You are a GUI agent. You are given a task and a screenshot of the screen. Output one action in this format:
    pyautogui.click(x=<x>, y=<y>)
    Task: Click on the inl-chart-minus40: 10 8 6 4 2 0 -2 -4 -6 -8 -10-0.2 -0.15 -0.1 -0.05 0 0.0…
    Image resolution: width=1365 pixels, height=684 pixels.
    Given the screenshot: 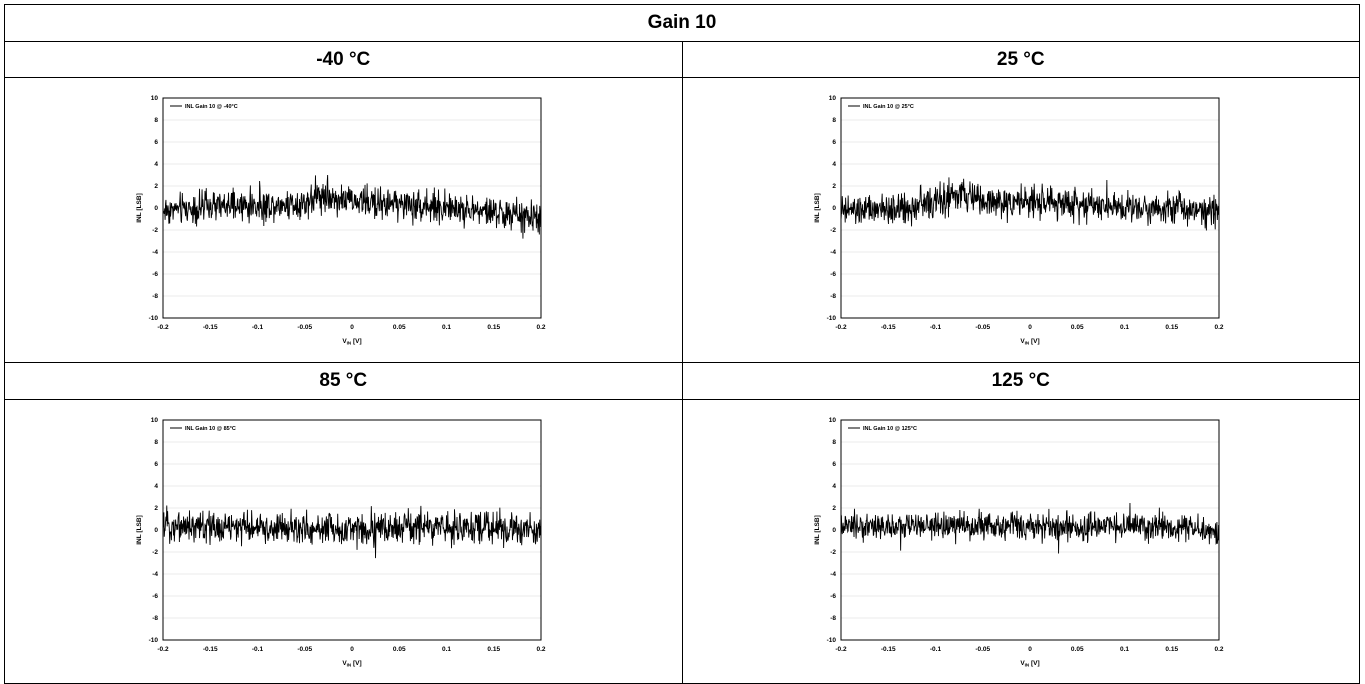 What is the action you would take?
    pyautogui.click(x=341, y=221)
    